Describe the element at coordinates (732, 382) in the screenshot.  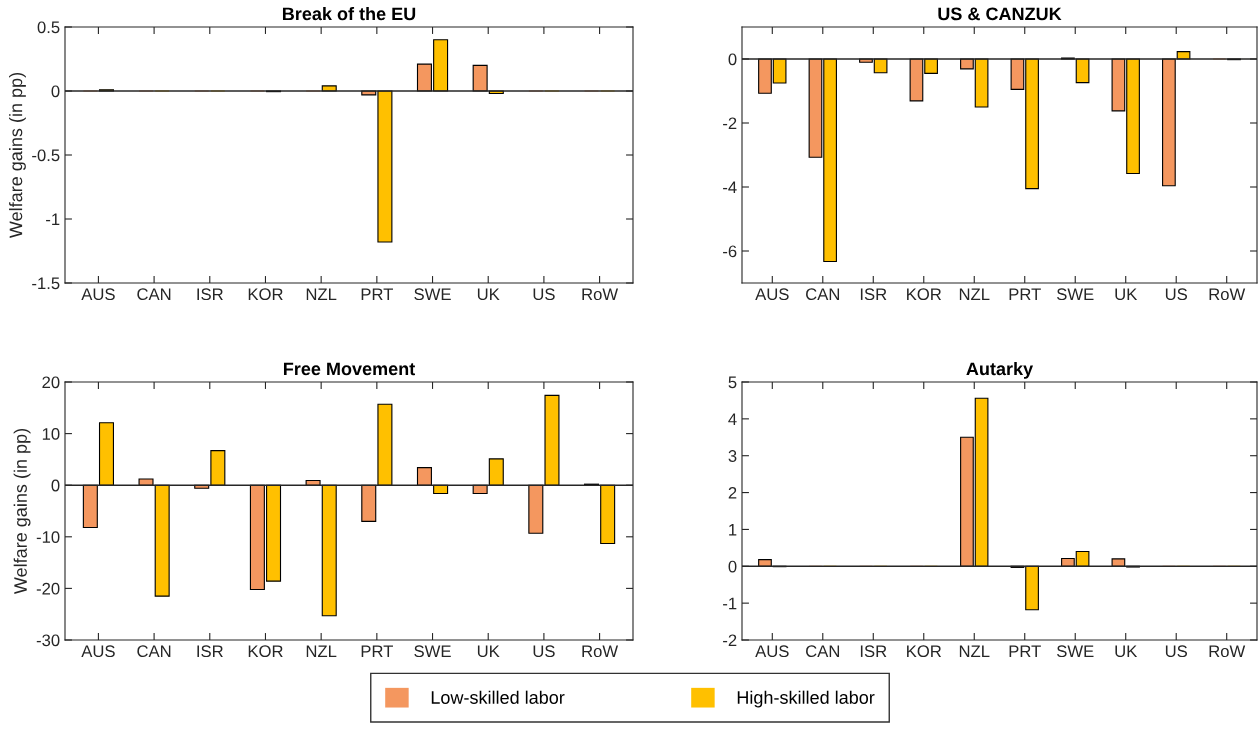
I see `y-tick-label: 5` at that location.